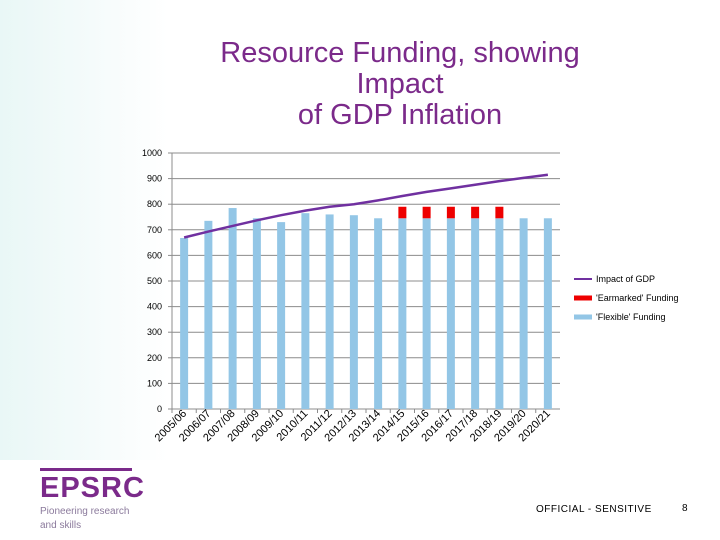  What do you see at coordinates (400, 53) in the screenshot?
I see `title-line-1: Resource Funding, showing` at bounding box center [400, 53].